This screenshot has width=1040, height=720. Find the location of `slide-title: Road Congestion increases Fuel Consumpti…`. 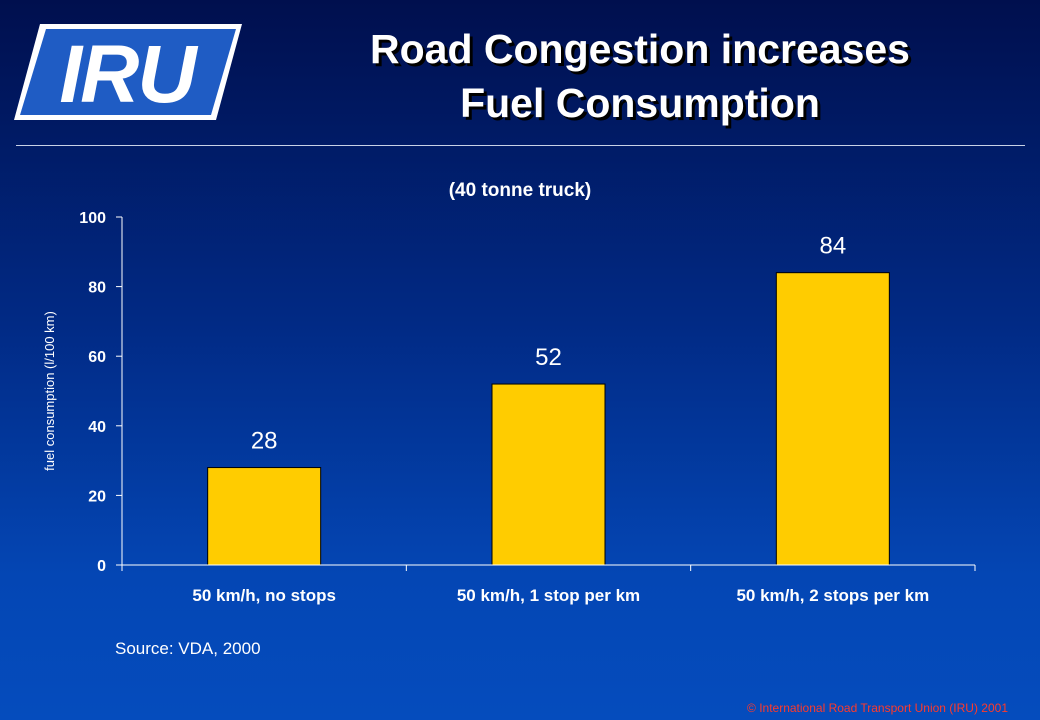

slide-title: Road Congestion increases Fuel Consumpti… is located at coordinates (640, 76).